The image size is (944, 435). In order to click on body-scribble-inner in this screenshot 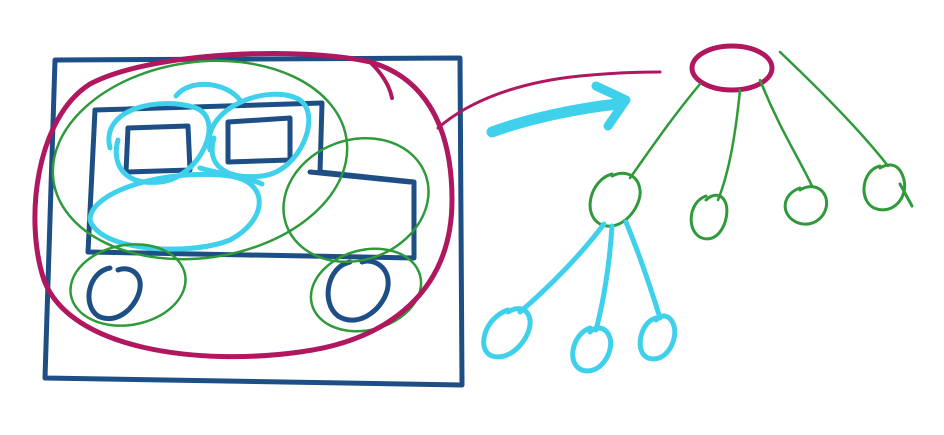, I will do `click(231, 176)`.